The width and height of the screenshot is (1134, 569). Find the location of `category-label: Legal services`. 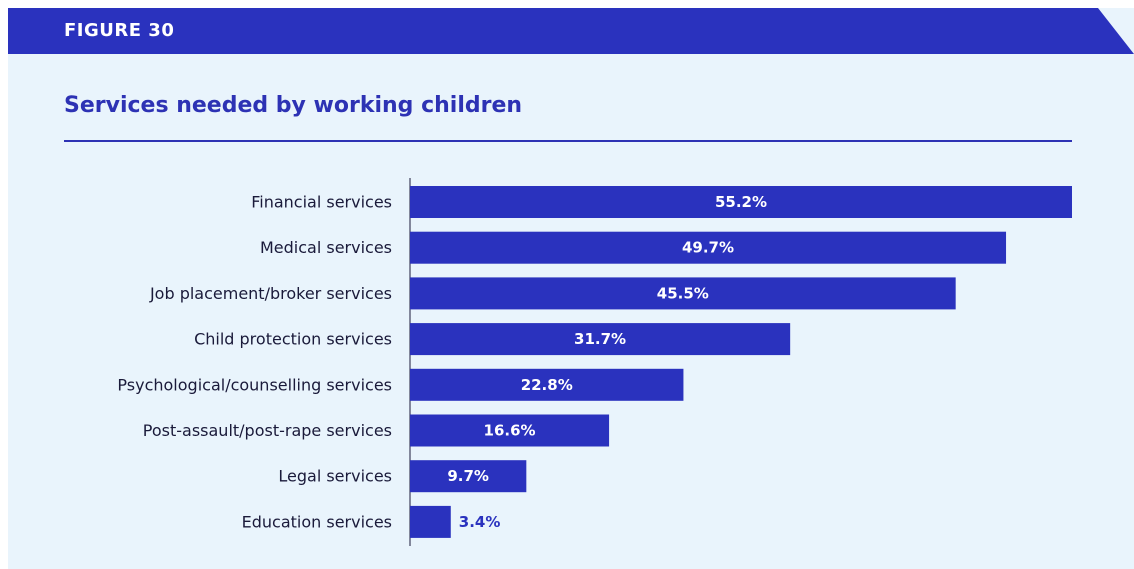

category-label: Legal services is located at coordinates (335, 476).